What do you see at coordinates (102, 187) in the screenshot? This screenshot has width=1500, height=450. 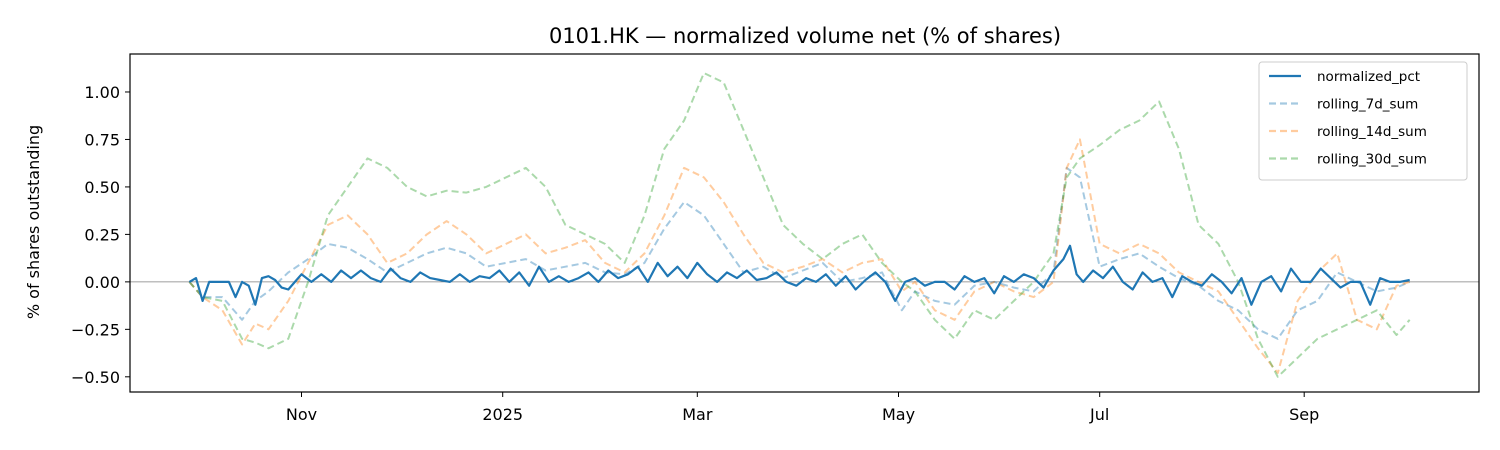 I see `y-tick-label: 0.50` at bounding box center [102, 187].